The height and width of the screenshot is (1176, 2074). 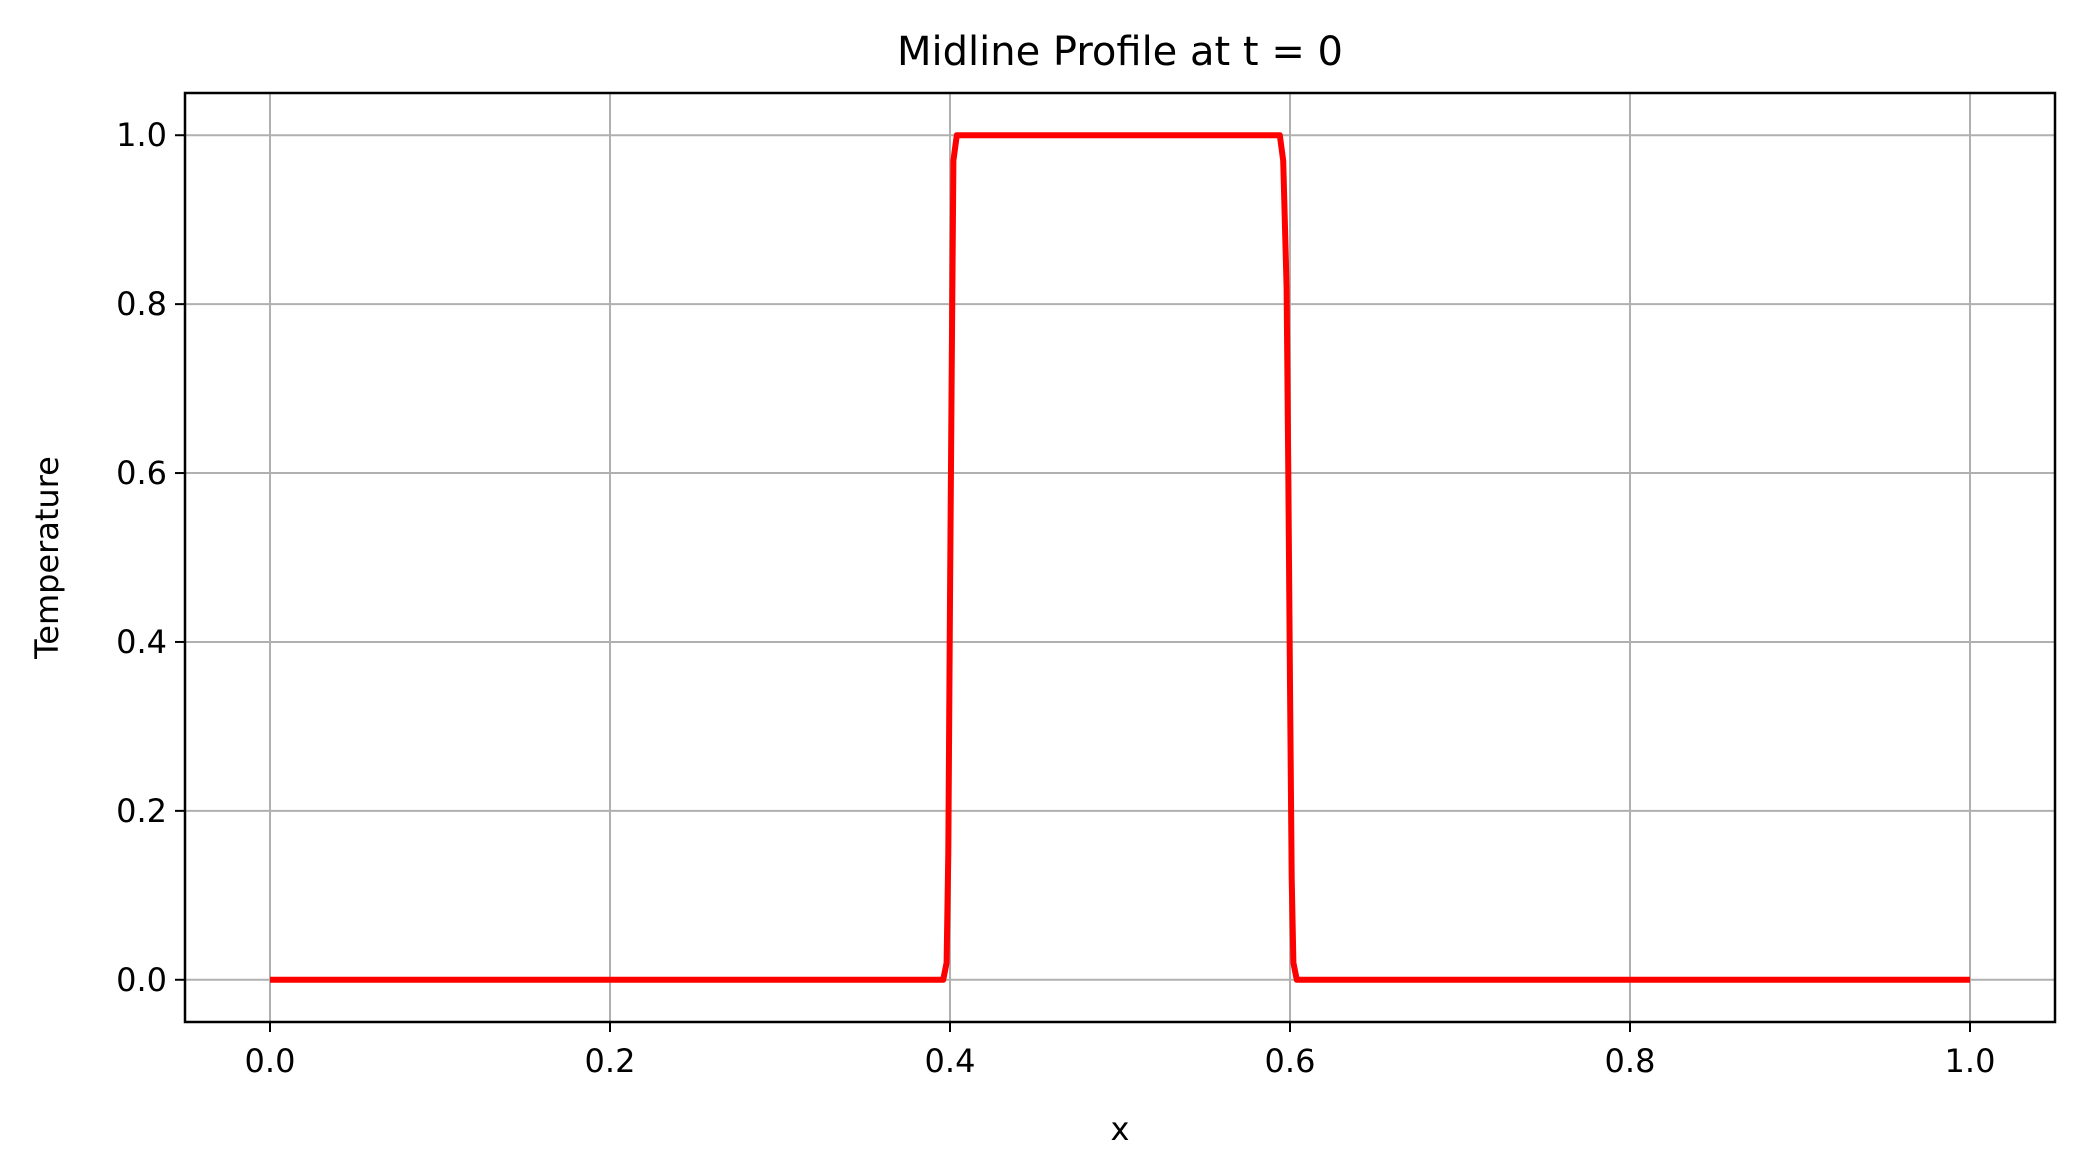 What do you see at coordinates (1120, 1129) in the screenshot?
I see `x-axis-label: x` at bounding box center [1120, 1129].